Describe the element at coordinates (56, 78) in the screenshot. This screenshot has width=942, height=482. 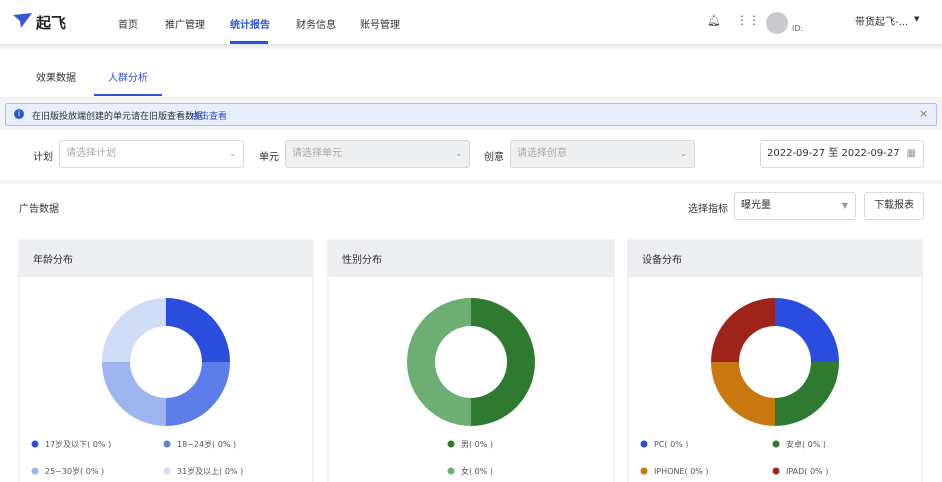
I see `tab: 效果数据` at that location.